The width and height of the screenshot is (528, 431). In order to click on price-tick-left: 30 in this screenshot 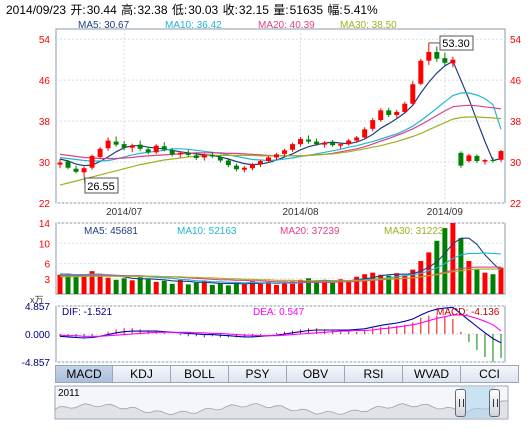, I will do `click(45, 163)`.